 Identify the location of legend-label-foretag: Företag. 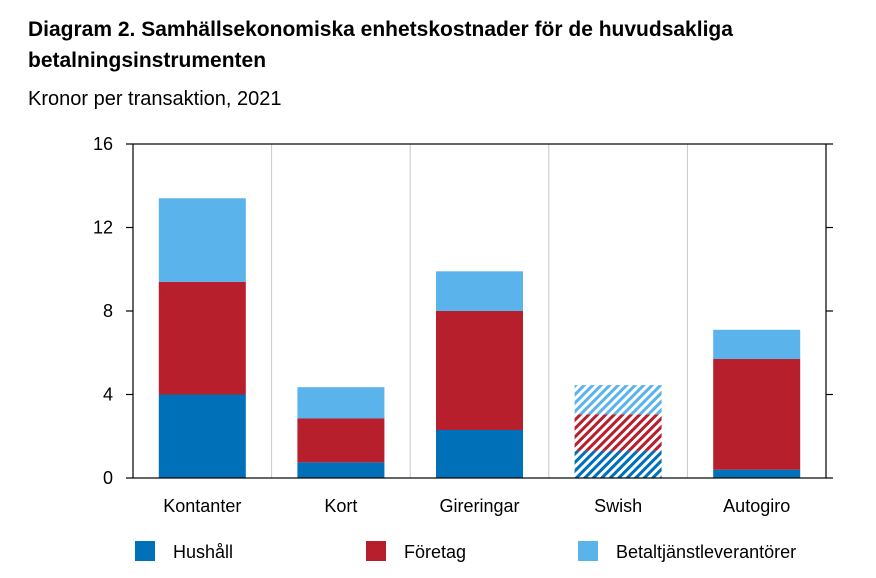
(435, 552).